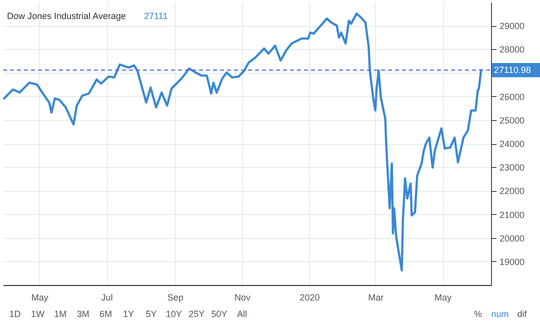 The height and width of the screenshot is (334, 540). I want to click on y-tick-label: 21000, so click(512, 215).